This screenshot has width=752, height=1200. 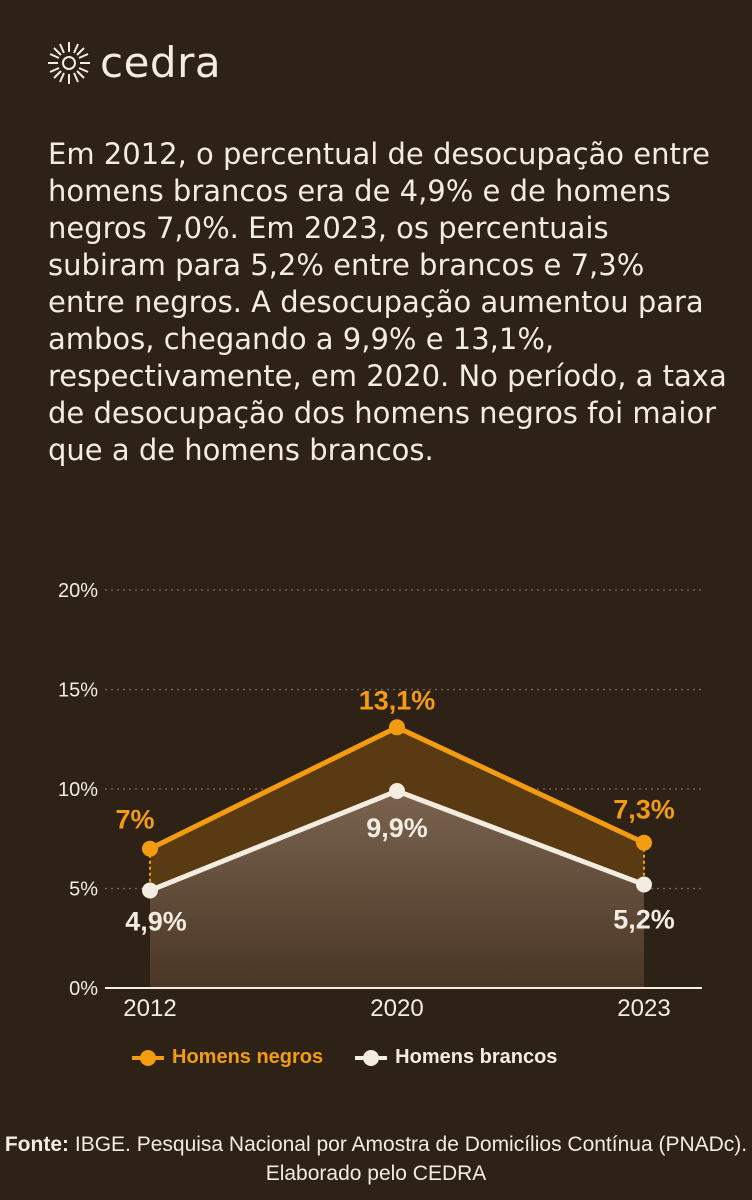 I want to click on sun-icon, so click(x=69, y=63).